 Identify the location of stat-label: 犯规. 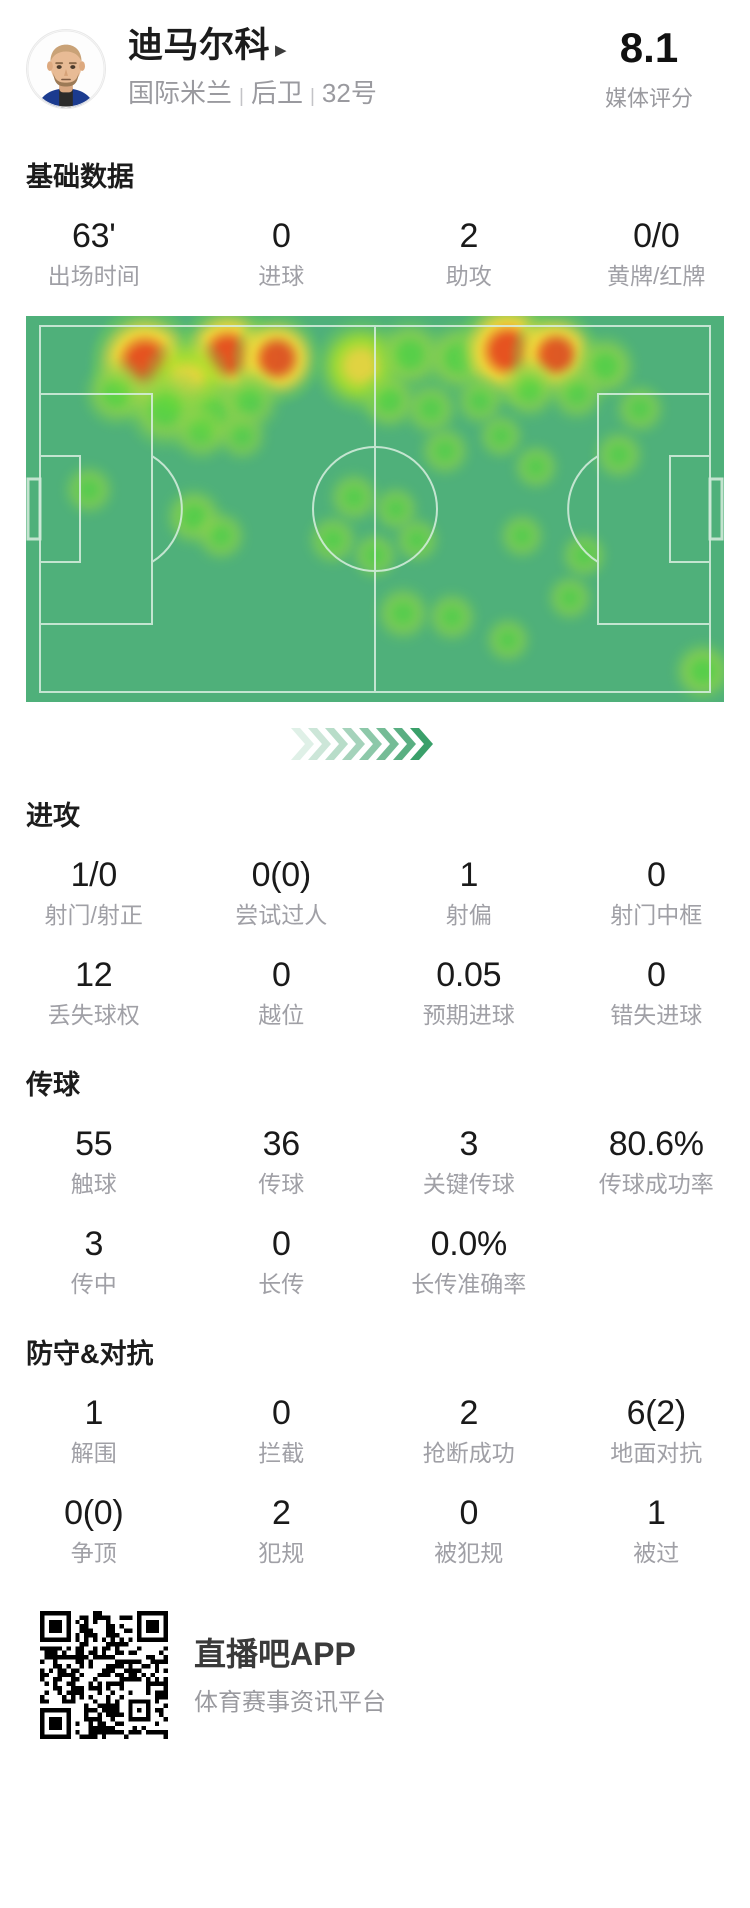
(281, 1553).